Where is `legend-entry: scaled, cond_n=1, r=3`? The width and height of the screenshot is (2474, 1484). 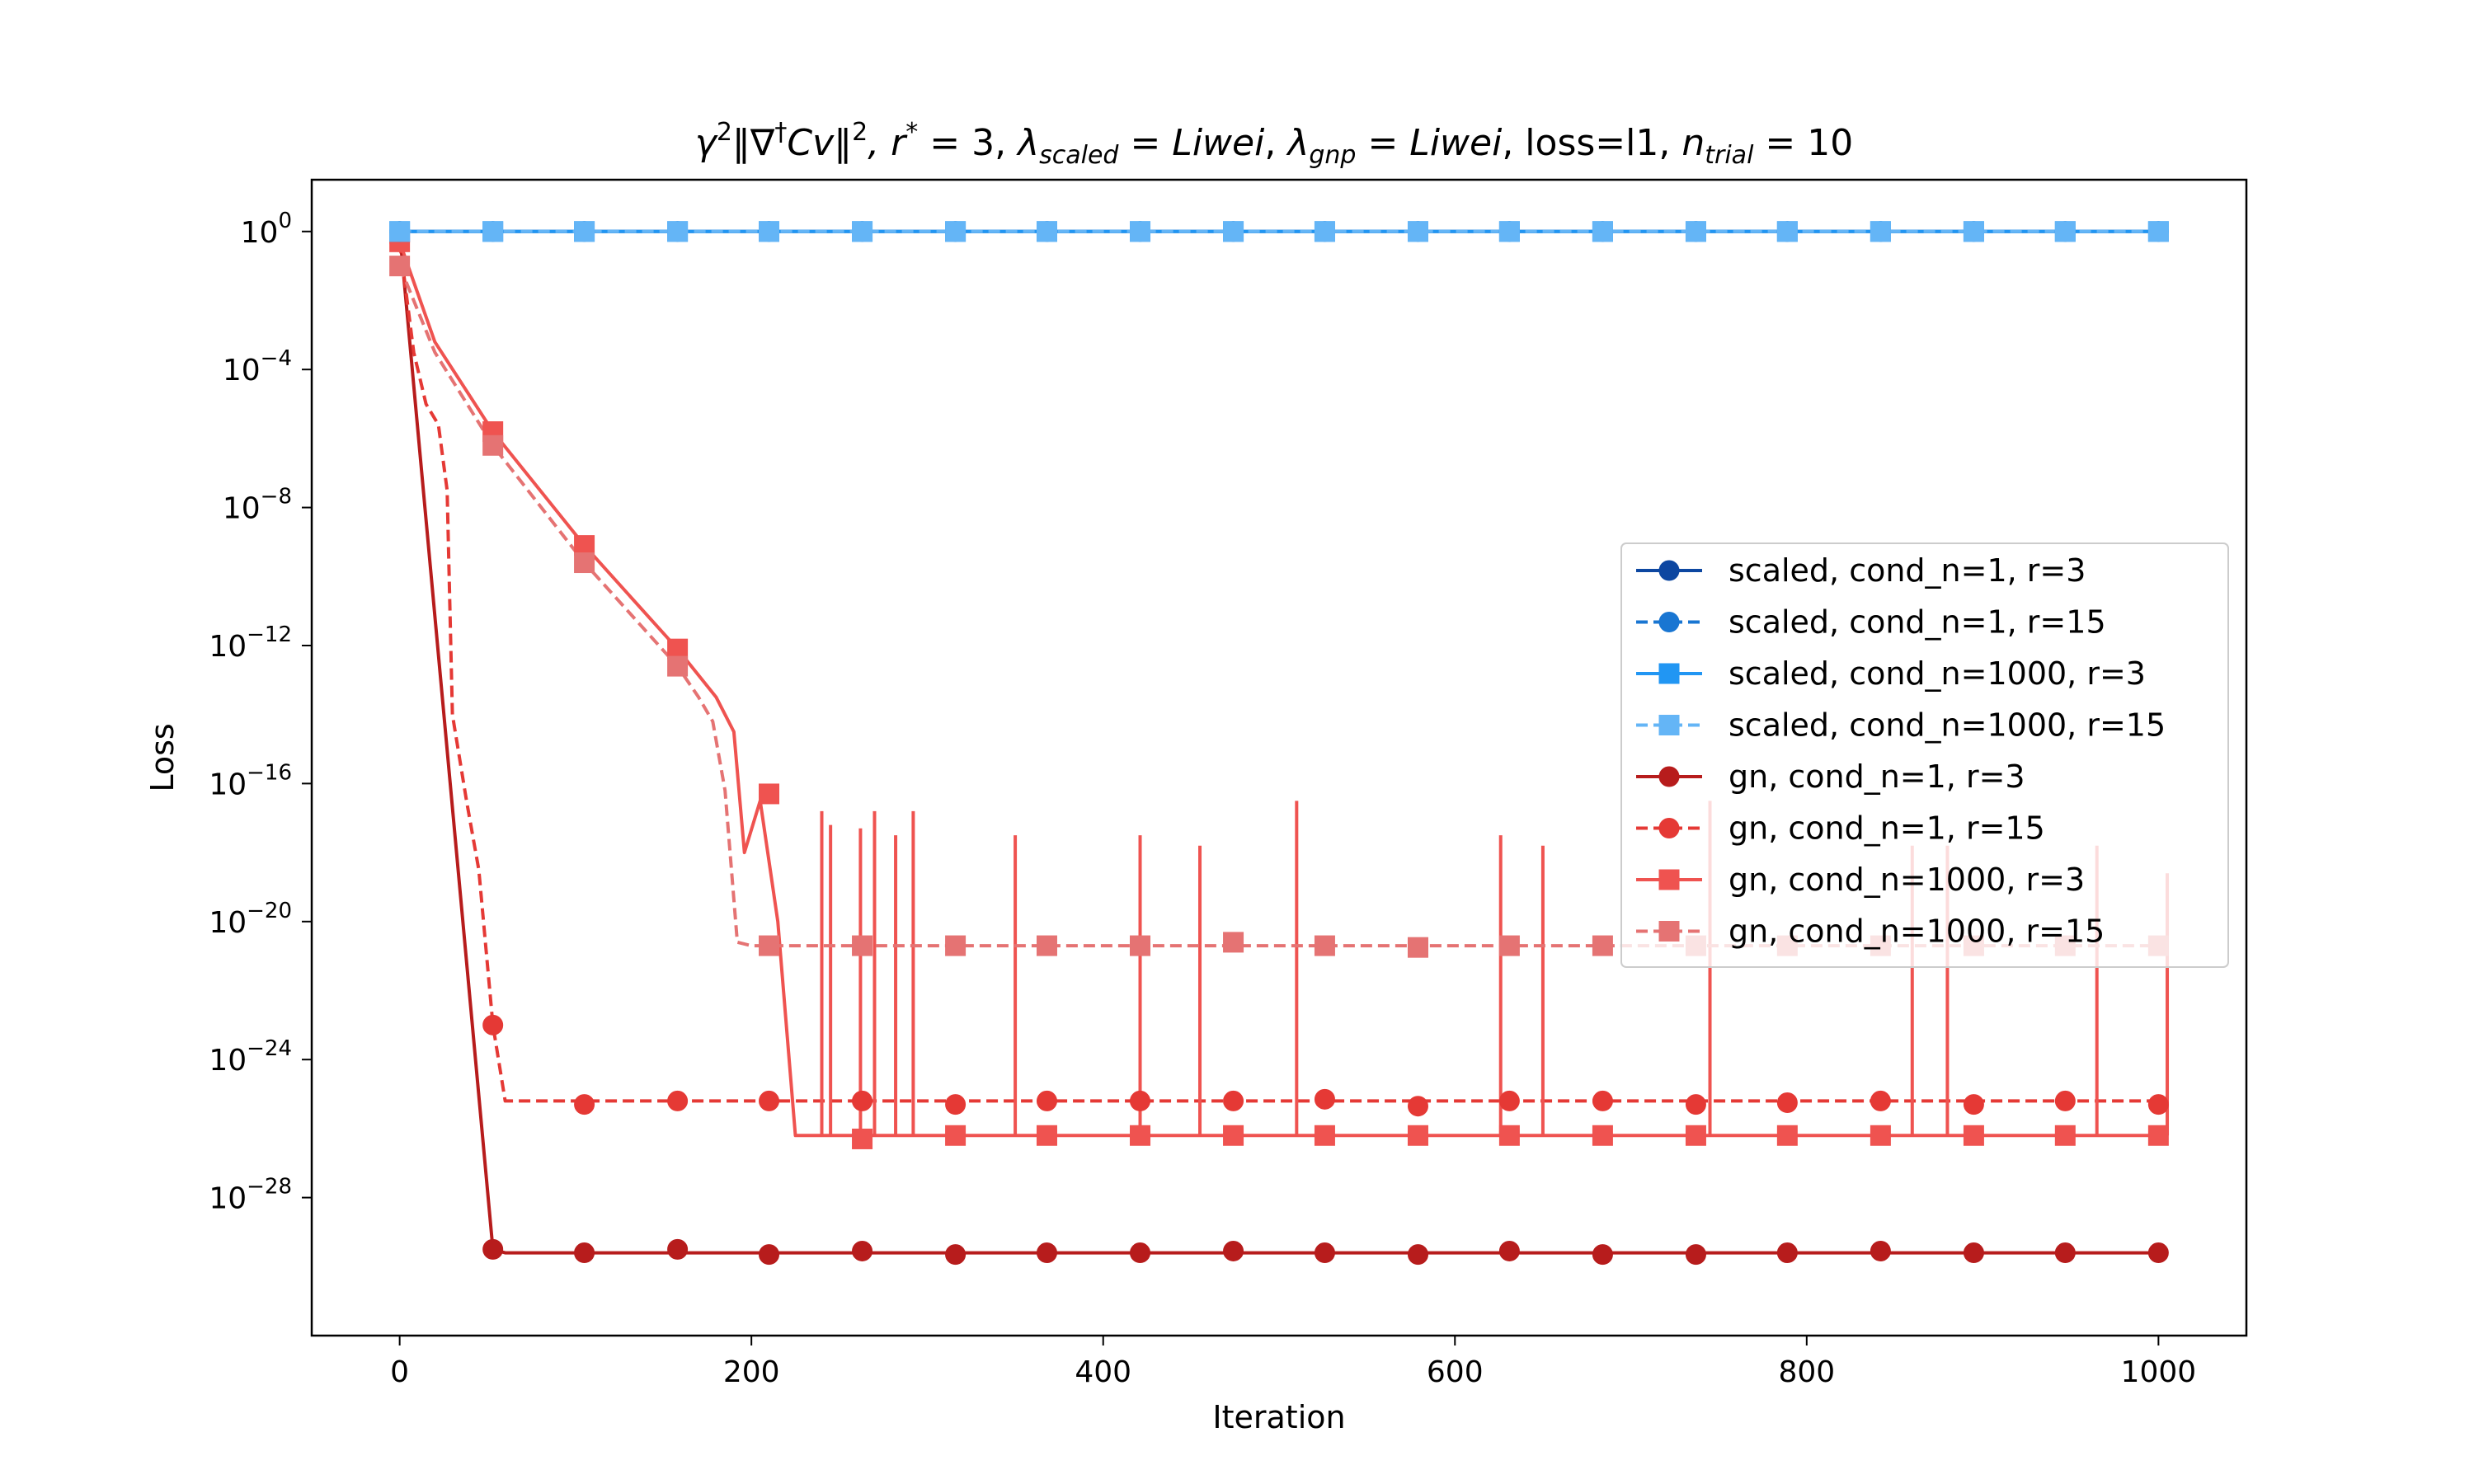 legend-entry: scaled, cond_n=1, r=3 is located at coordinates (1861, 570).